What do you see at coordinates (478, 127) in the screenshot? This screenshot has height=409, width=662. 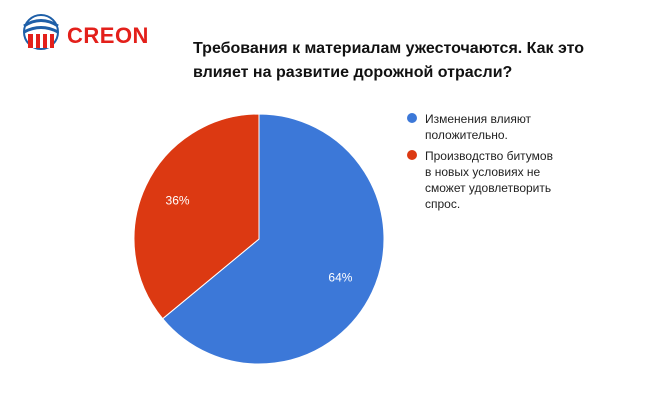 I see `legend-label-1: Изменения влияют положительно.` at bounding box center [478, 127].